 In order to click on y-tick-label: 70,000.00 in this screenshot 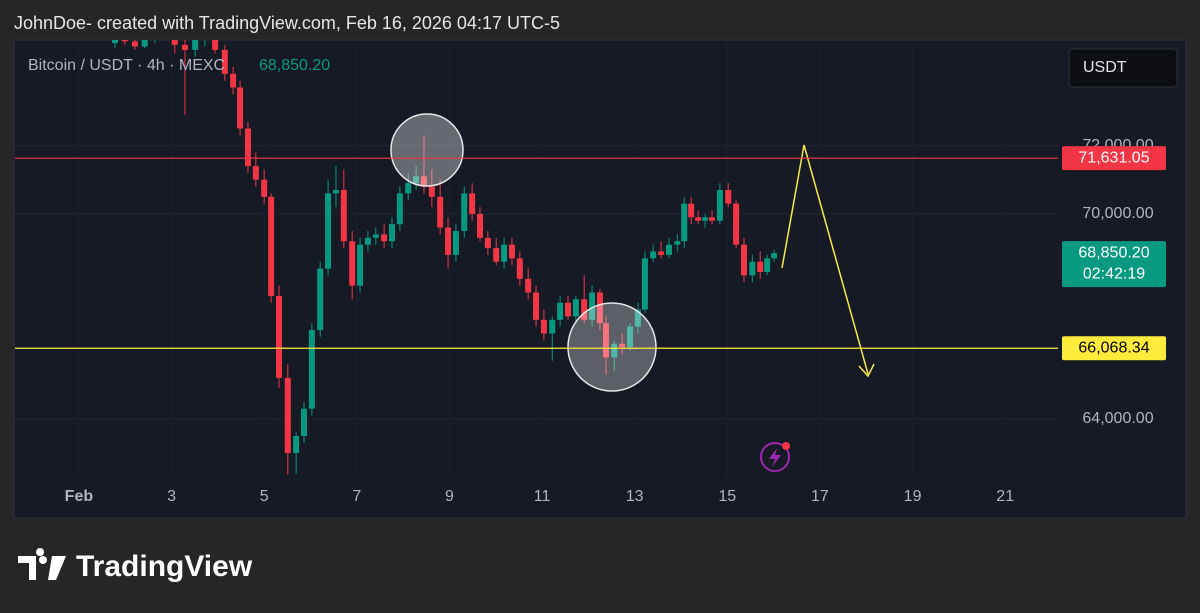, I will do `click(1117, 213)`.